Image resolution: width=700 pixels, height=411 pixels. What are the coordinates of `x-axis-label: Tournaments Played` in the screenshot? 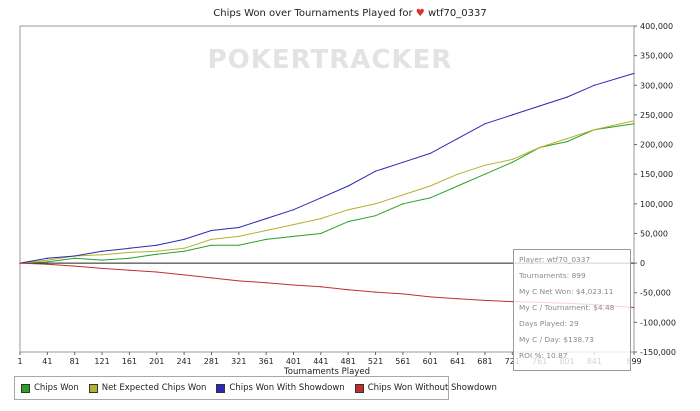 It's located at (326, 372).